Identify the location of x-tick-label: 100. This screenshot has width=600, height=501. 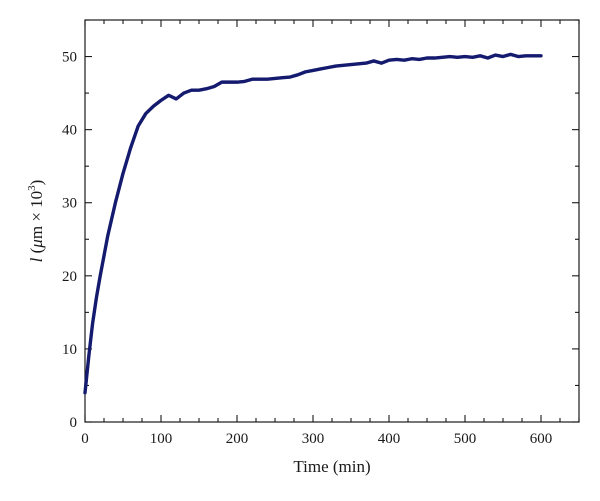
(161, 439).